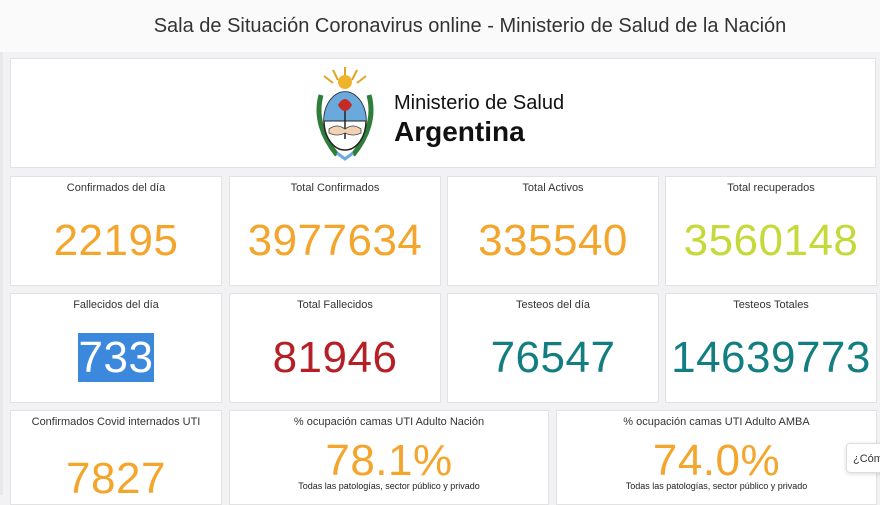 This screenshot has height=505, width=880. Describe the element at coordinates (116, 422) in the screenshot. I see `stat-label: Confirmados Covid internados UTI` at that location.